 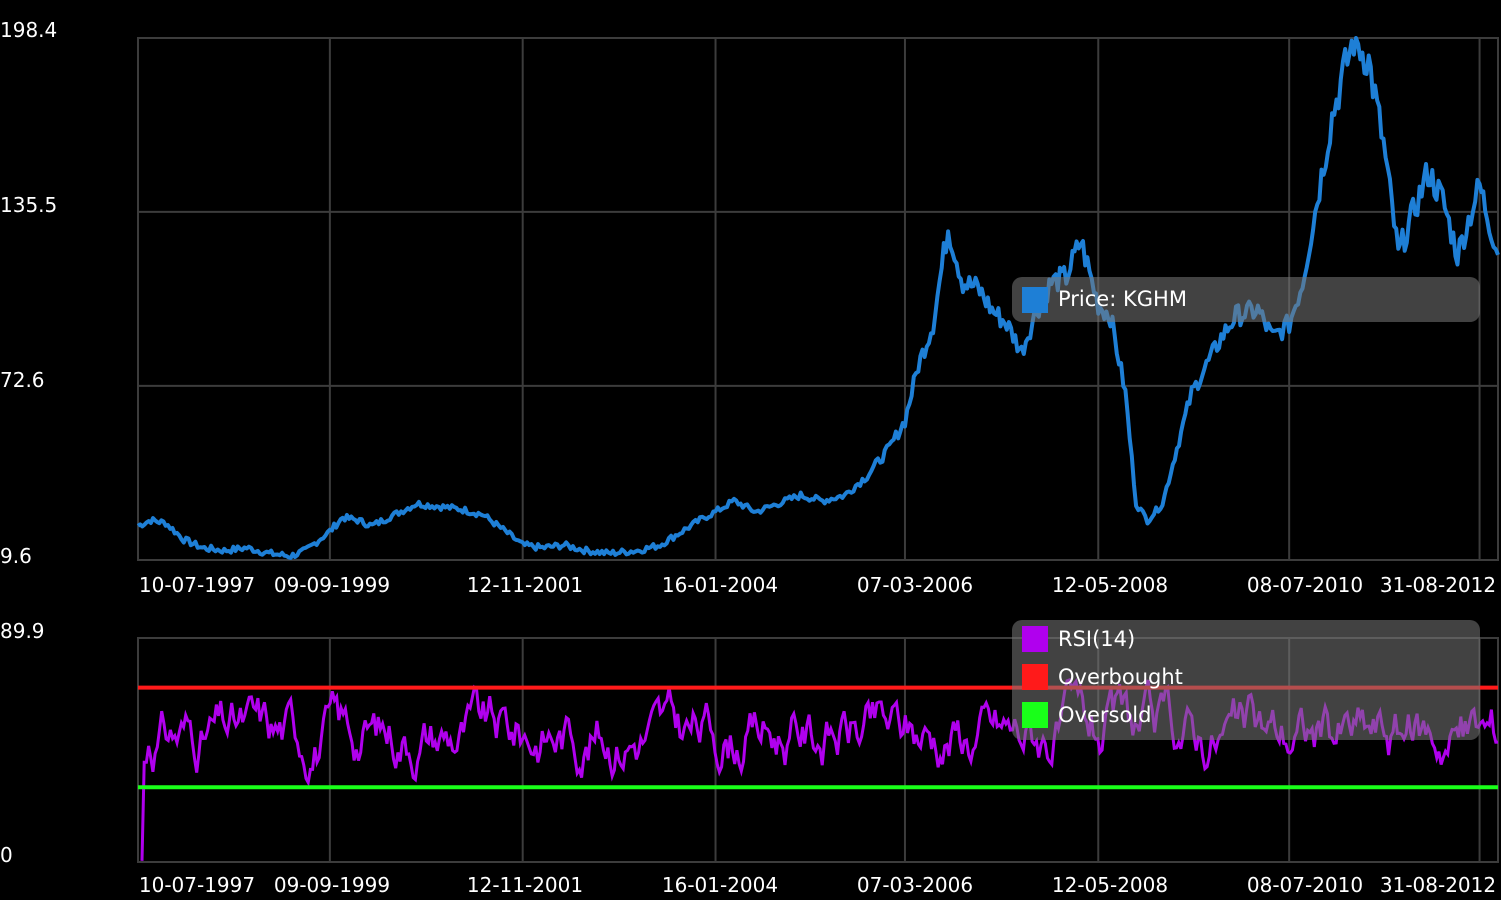 I want to click on price-x-tick-label: 16-01-2004, so click(x=720, y=585).